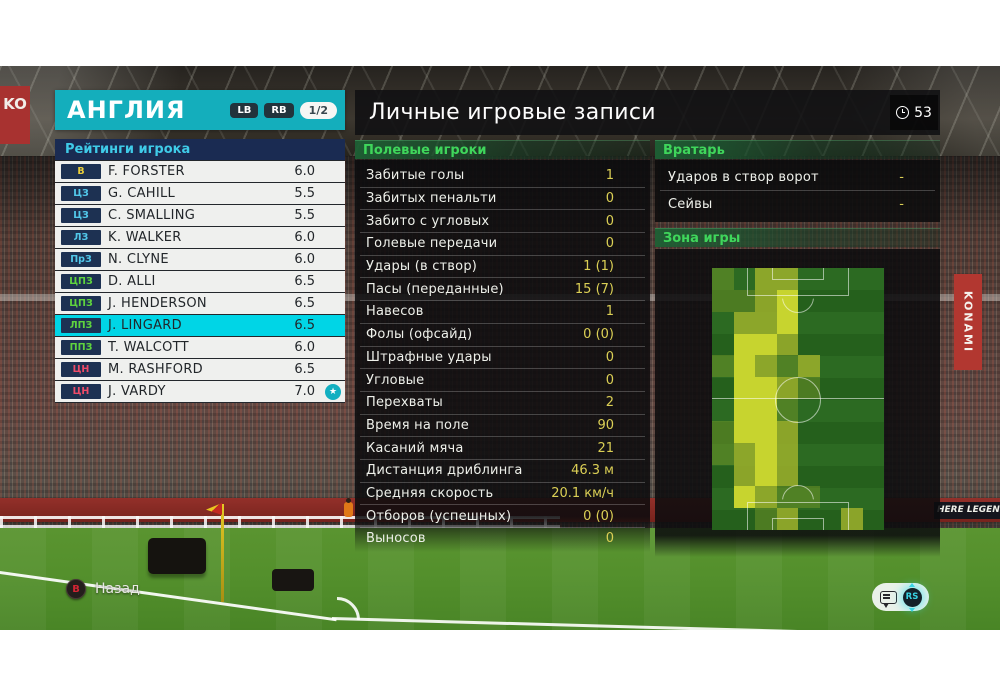 The height and width of the screenshot is (700, 1000). I want to click on stat-row: Касаний мяча 21, so click(502, 447).